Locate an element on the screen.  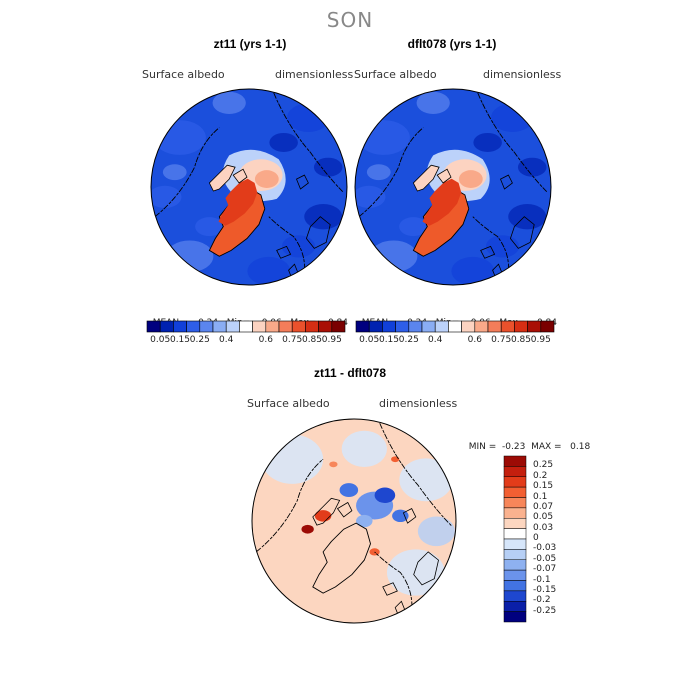
panel-2-colorbar is located at coordinates (455, 326).